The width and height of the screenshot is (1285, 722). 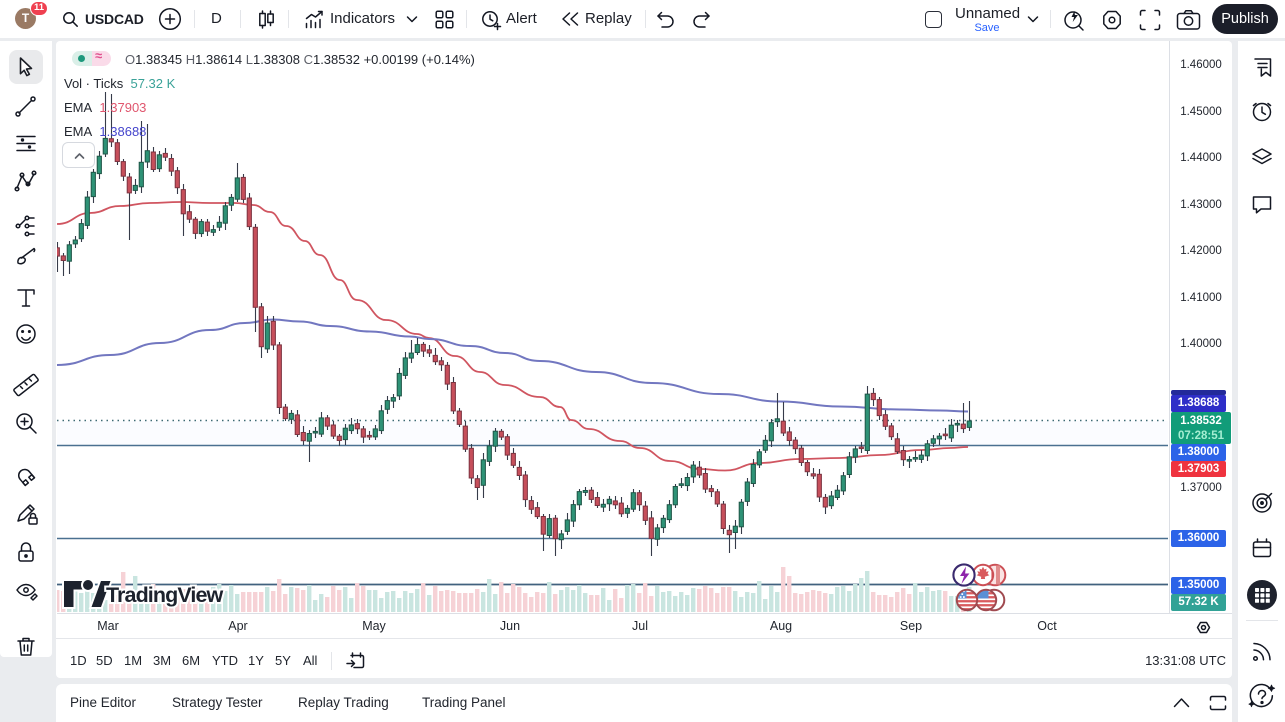 I want to click on svg-text: TradingView, so click(x=165, y=595).